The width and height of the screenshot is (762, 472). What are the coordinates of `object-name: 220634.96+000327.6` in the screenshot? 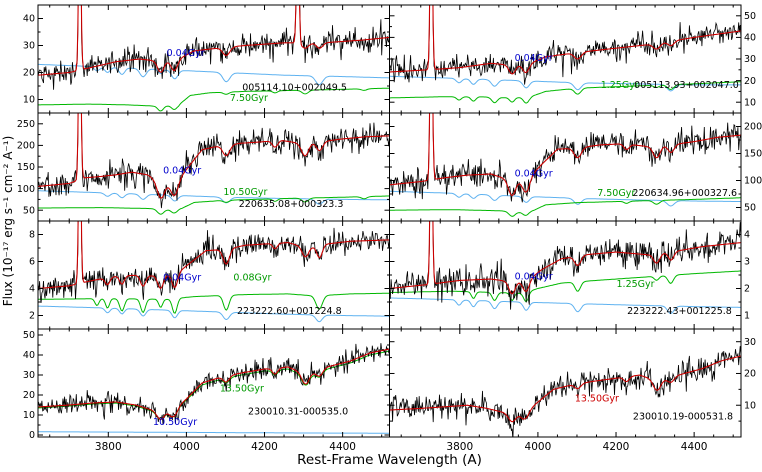 It's located at (684, 193).